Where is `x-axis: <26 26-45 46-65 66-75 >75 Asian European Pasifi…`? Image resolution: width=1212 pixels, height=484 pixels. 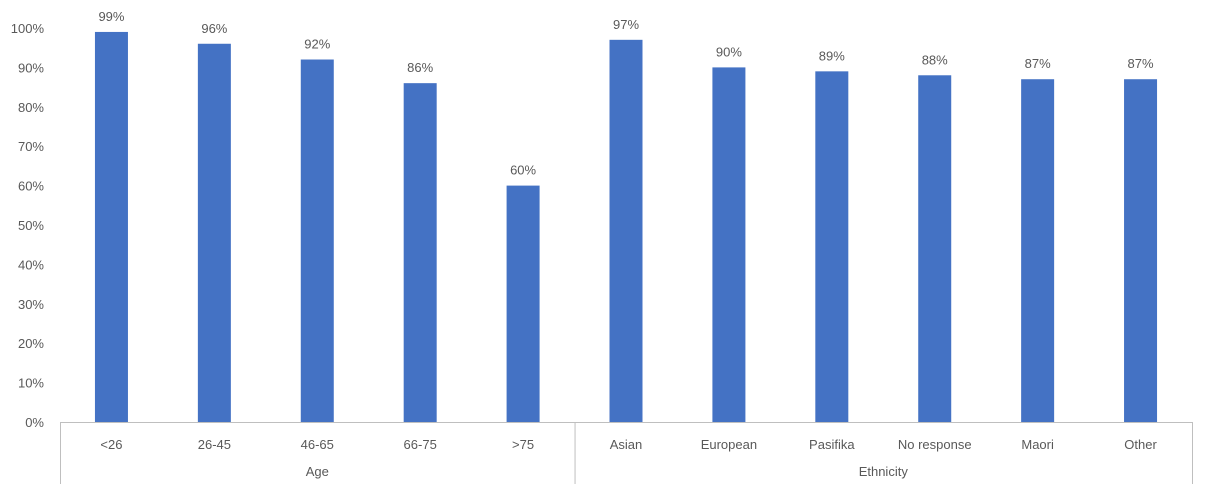 x-axis: <26 26-45 46-65 66-75 >75 Asian European Pasifi… is located at coordinates (626, 453).